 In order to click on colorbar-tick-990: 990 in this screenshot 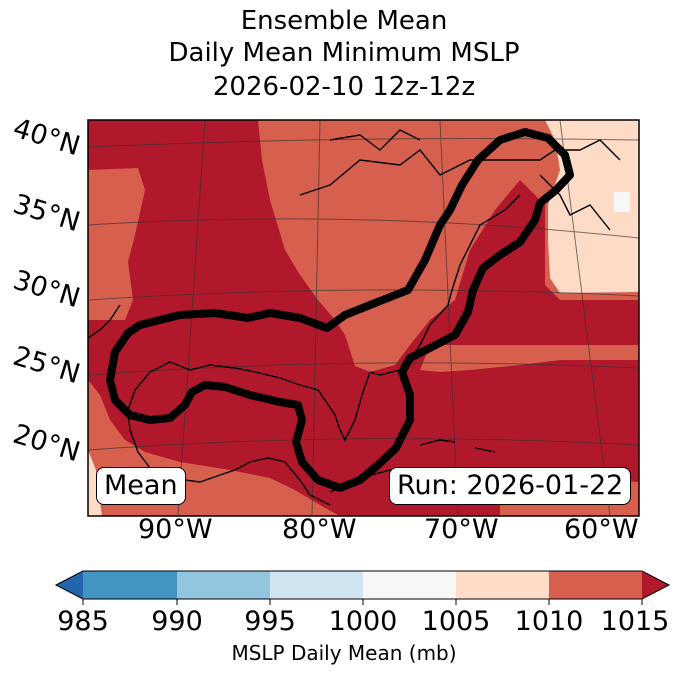, I will do `click(177, 621)`.